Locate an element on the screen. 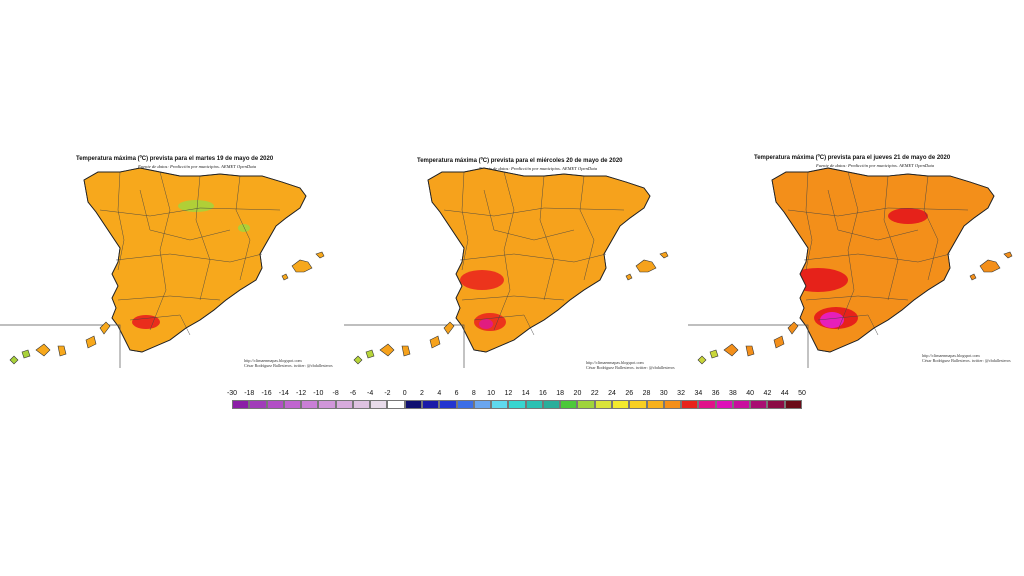 The height and width of the screenshot is (576, 1024). legend-tick-label: 2 is located at coordinates (422, 393).